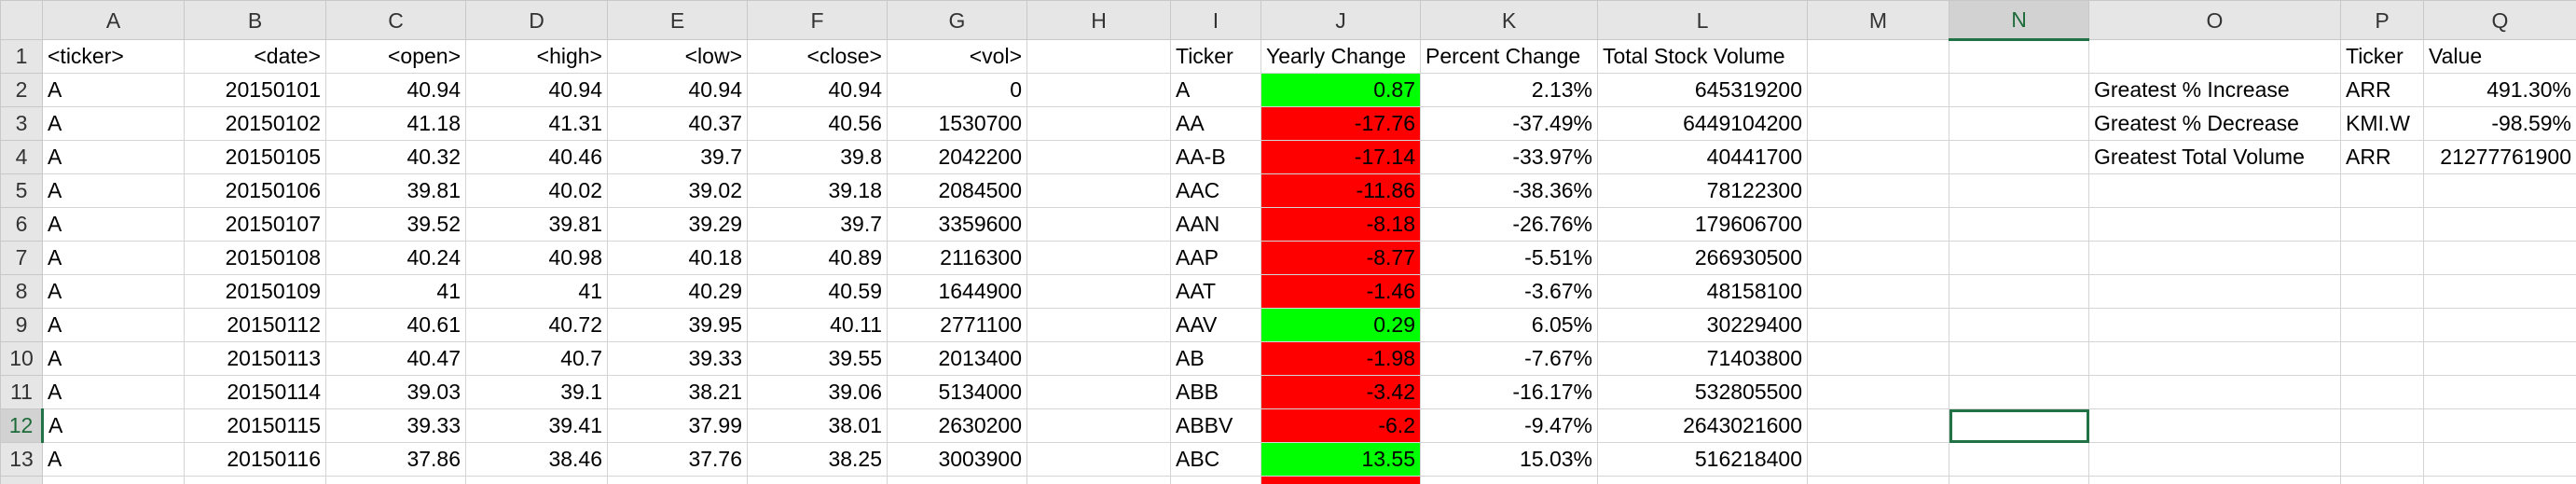 The image size is (2576, 484). Describe the element at coordinates (2499, 392) in the screenshot. I see `cell-q11` at that location.